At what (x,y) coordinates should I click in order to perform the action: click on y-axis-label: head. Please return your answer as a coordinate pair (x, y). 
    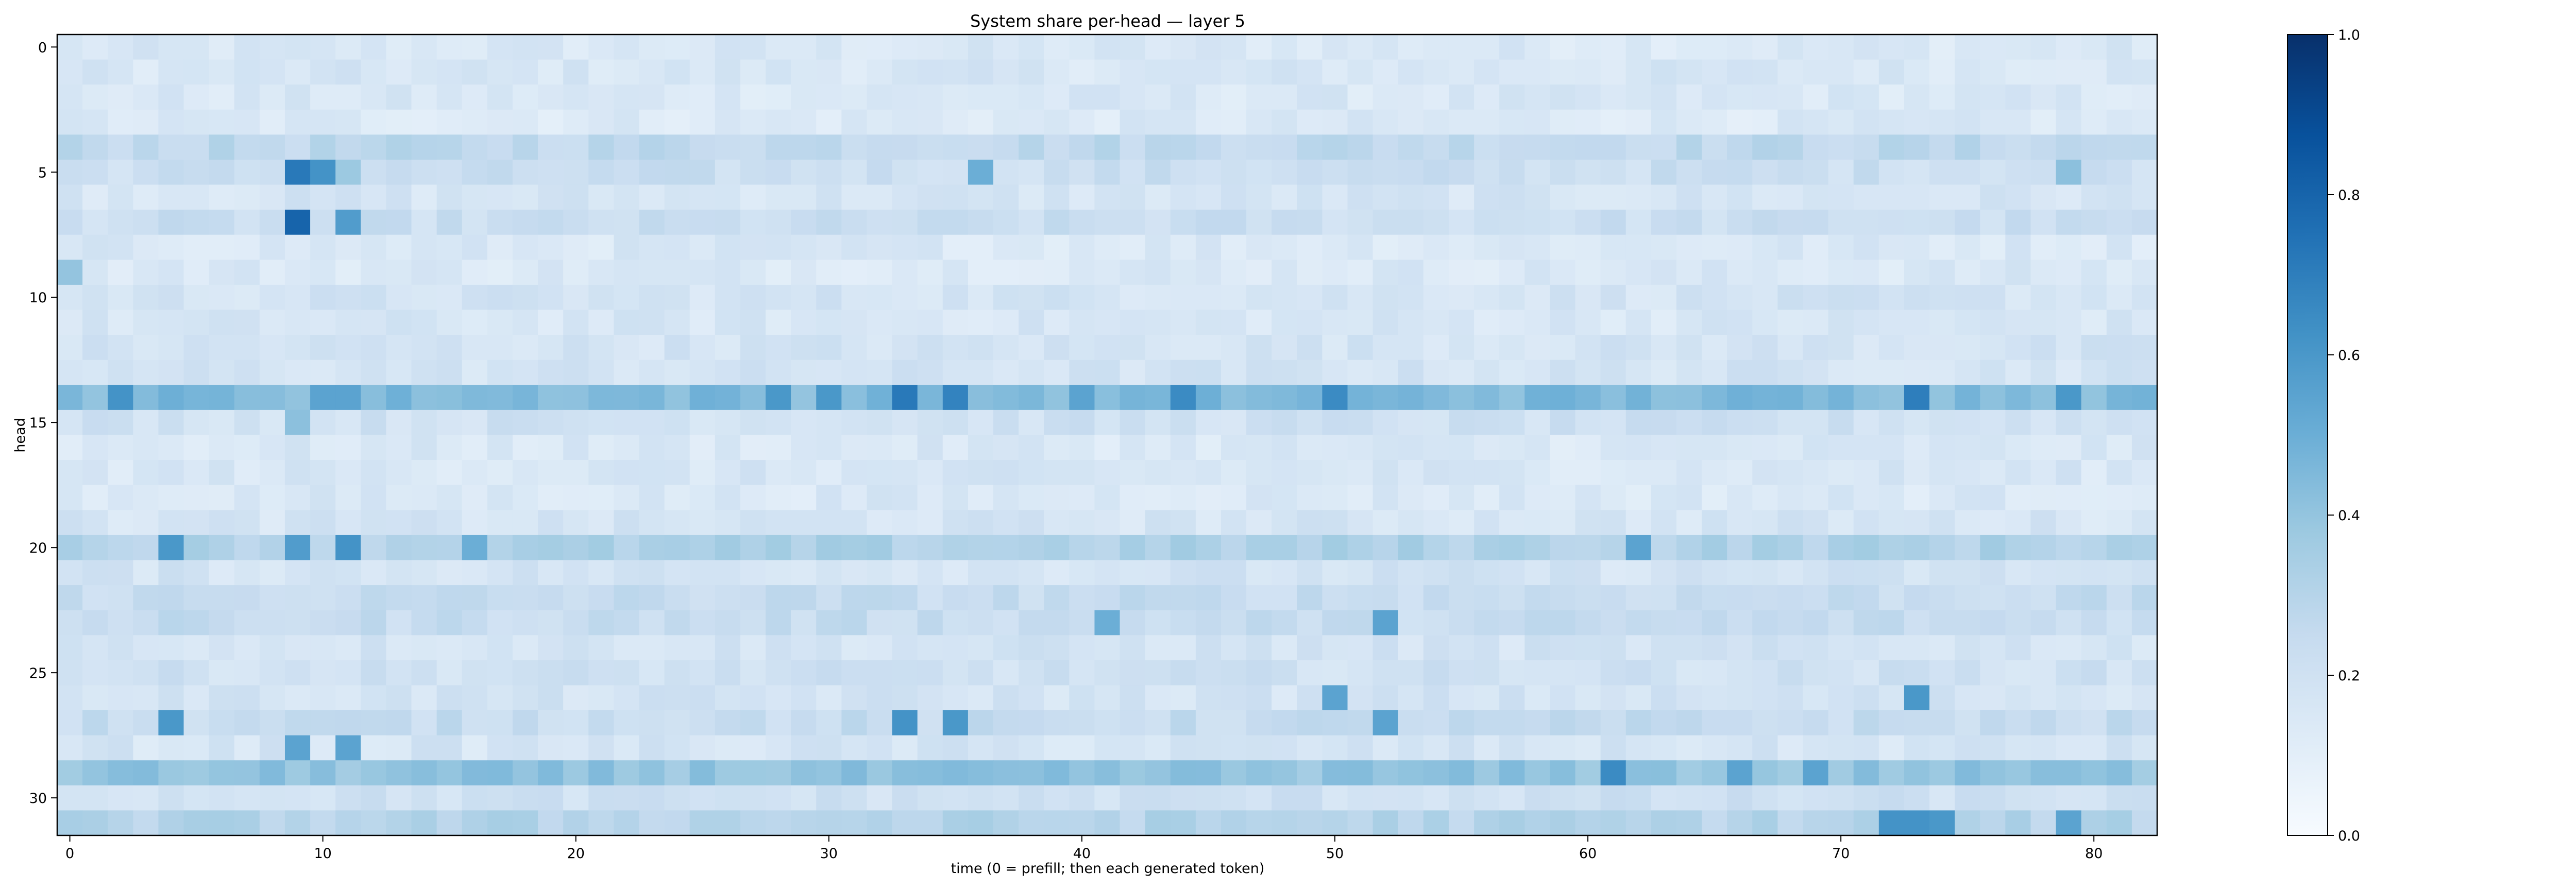
    Looking at the image, I should click on (20, 435).